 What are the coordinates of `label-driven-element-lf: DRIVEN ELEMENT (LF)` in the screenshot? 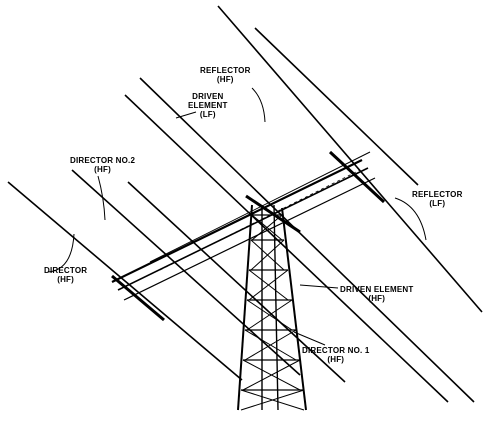 It's located at (208, 105).